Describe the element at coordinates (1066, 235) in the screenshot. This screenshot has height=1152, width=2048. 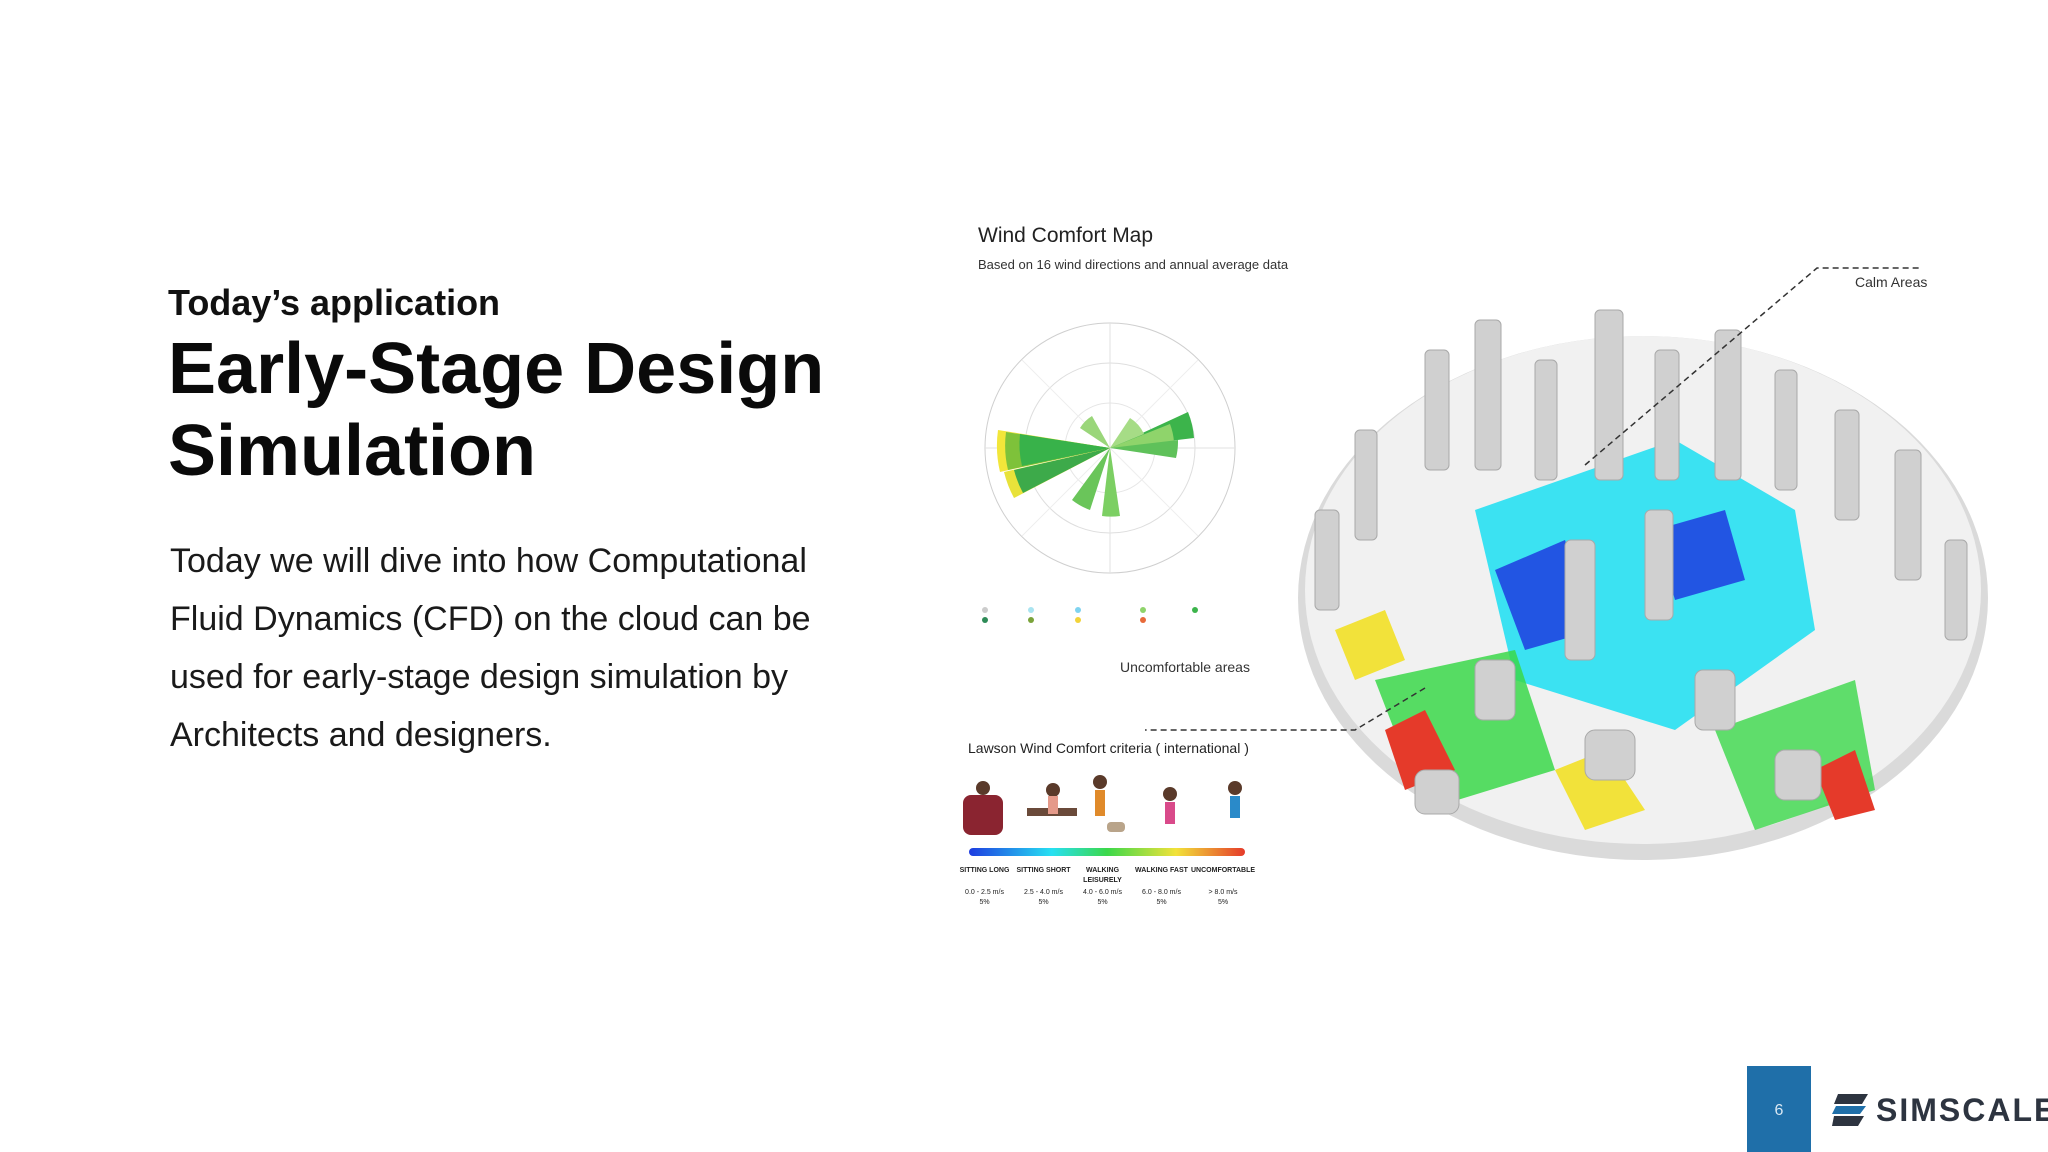
I see `figure-title: Wind Comfort Map` at that location.